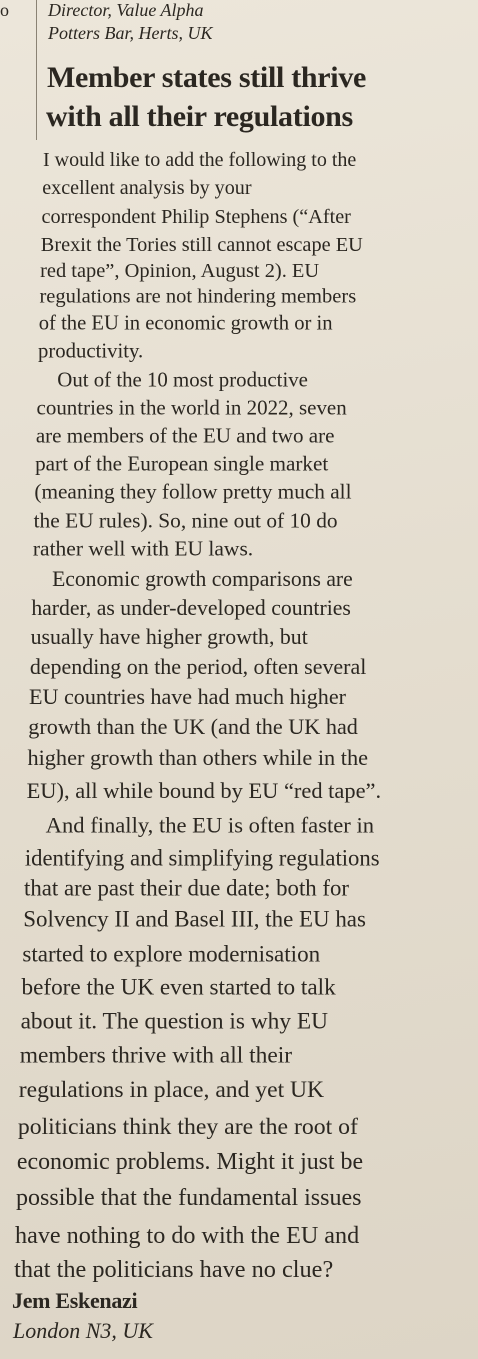 This screenshot has width=478, height=1359. What do you see at coordinates (200, 160) in the screenshot?
I see `body-line: I would like to add the following to the` at bounding box center [200, 160].